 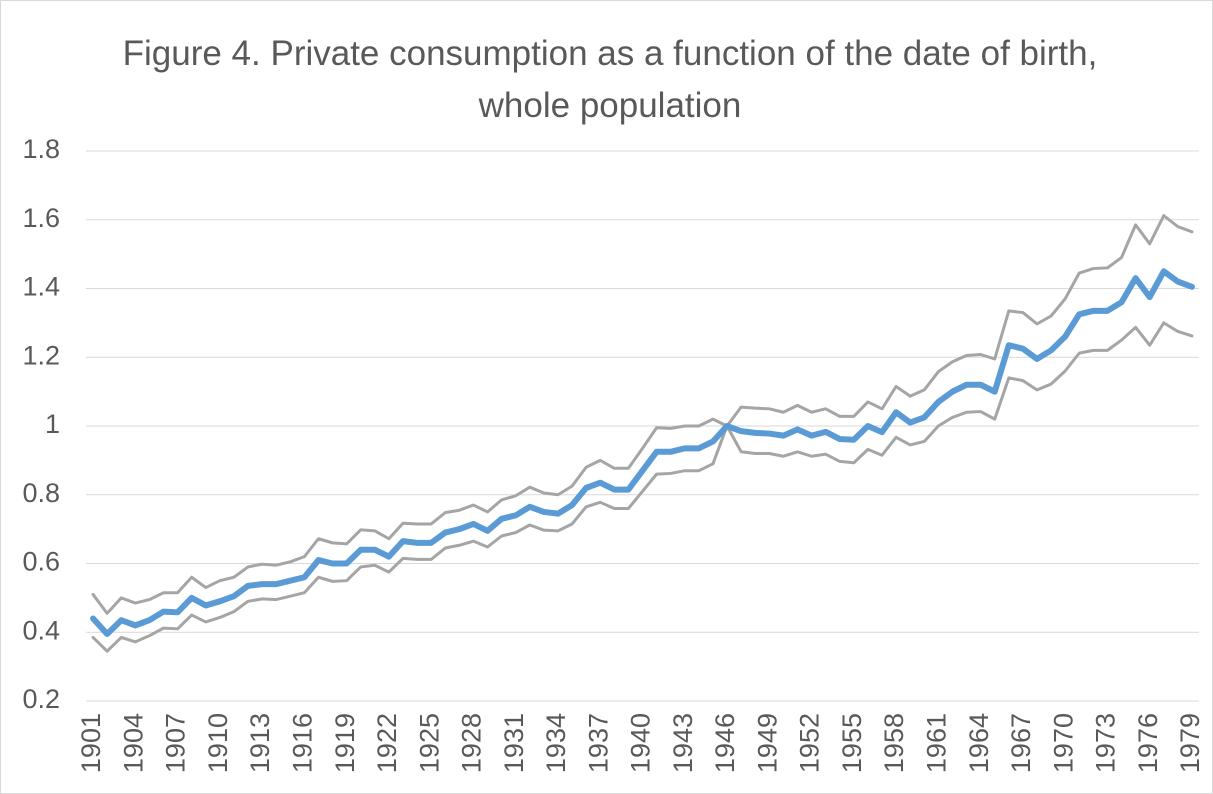 What do you see at coordinates (41, 493) in the screenshot?
I see `y-tick-label: 0.8` at bounding box center [41, 493].